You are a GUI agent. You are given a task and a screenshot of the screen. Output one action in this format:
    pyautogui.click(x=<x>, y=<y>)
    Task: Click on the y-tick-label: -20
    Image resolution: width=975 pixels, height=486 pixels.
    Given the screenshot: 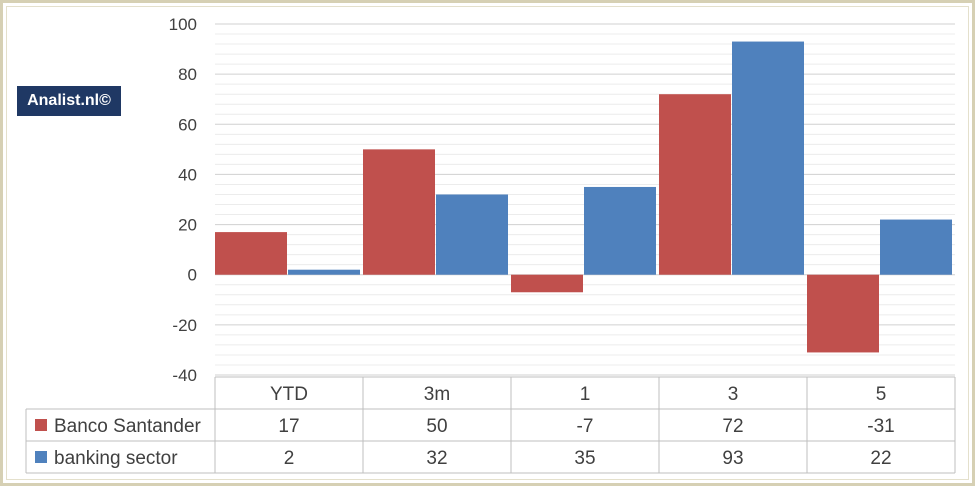 What is the action you would take?
    pyautogui.click(x=184, y=325)
    